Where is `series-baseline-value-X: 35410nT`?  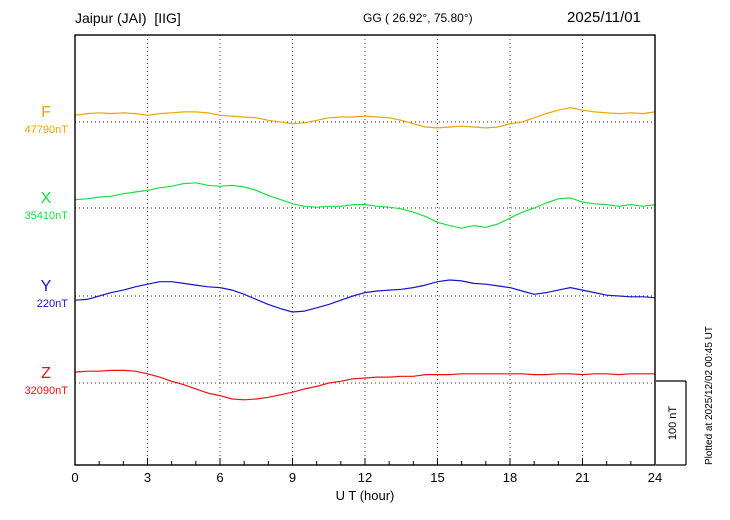 series-baseline-value-X: 35410nT is located at coordinates (46, 216).